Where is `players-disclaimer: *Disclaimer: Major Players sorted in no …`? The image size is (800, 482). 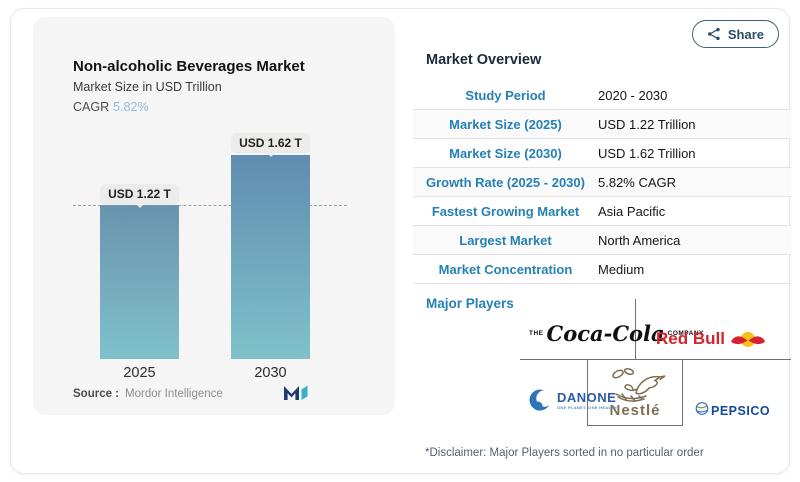 players-disclaimer: *Disclaimer: Major Players sorted in no … is located at coordinates (564, 453).